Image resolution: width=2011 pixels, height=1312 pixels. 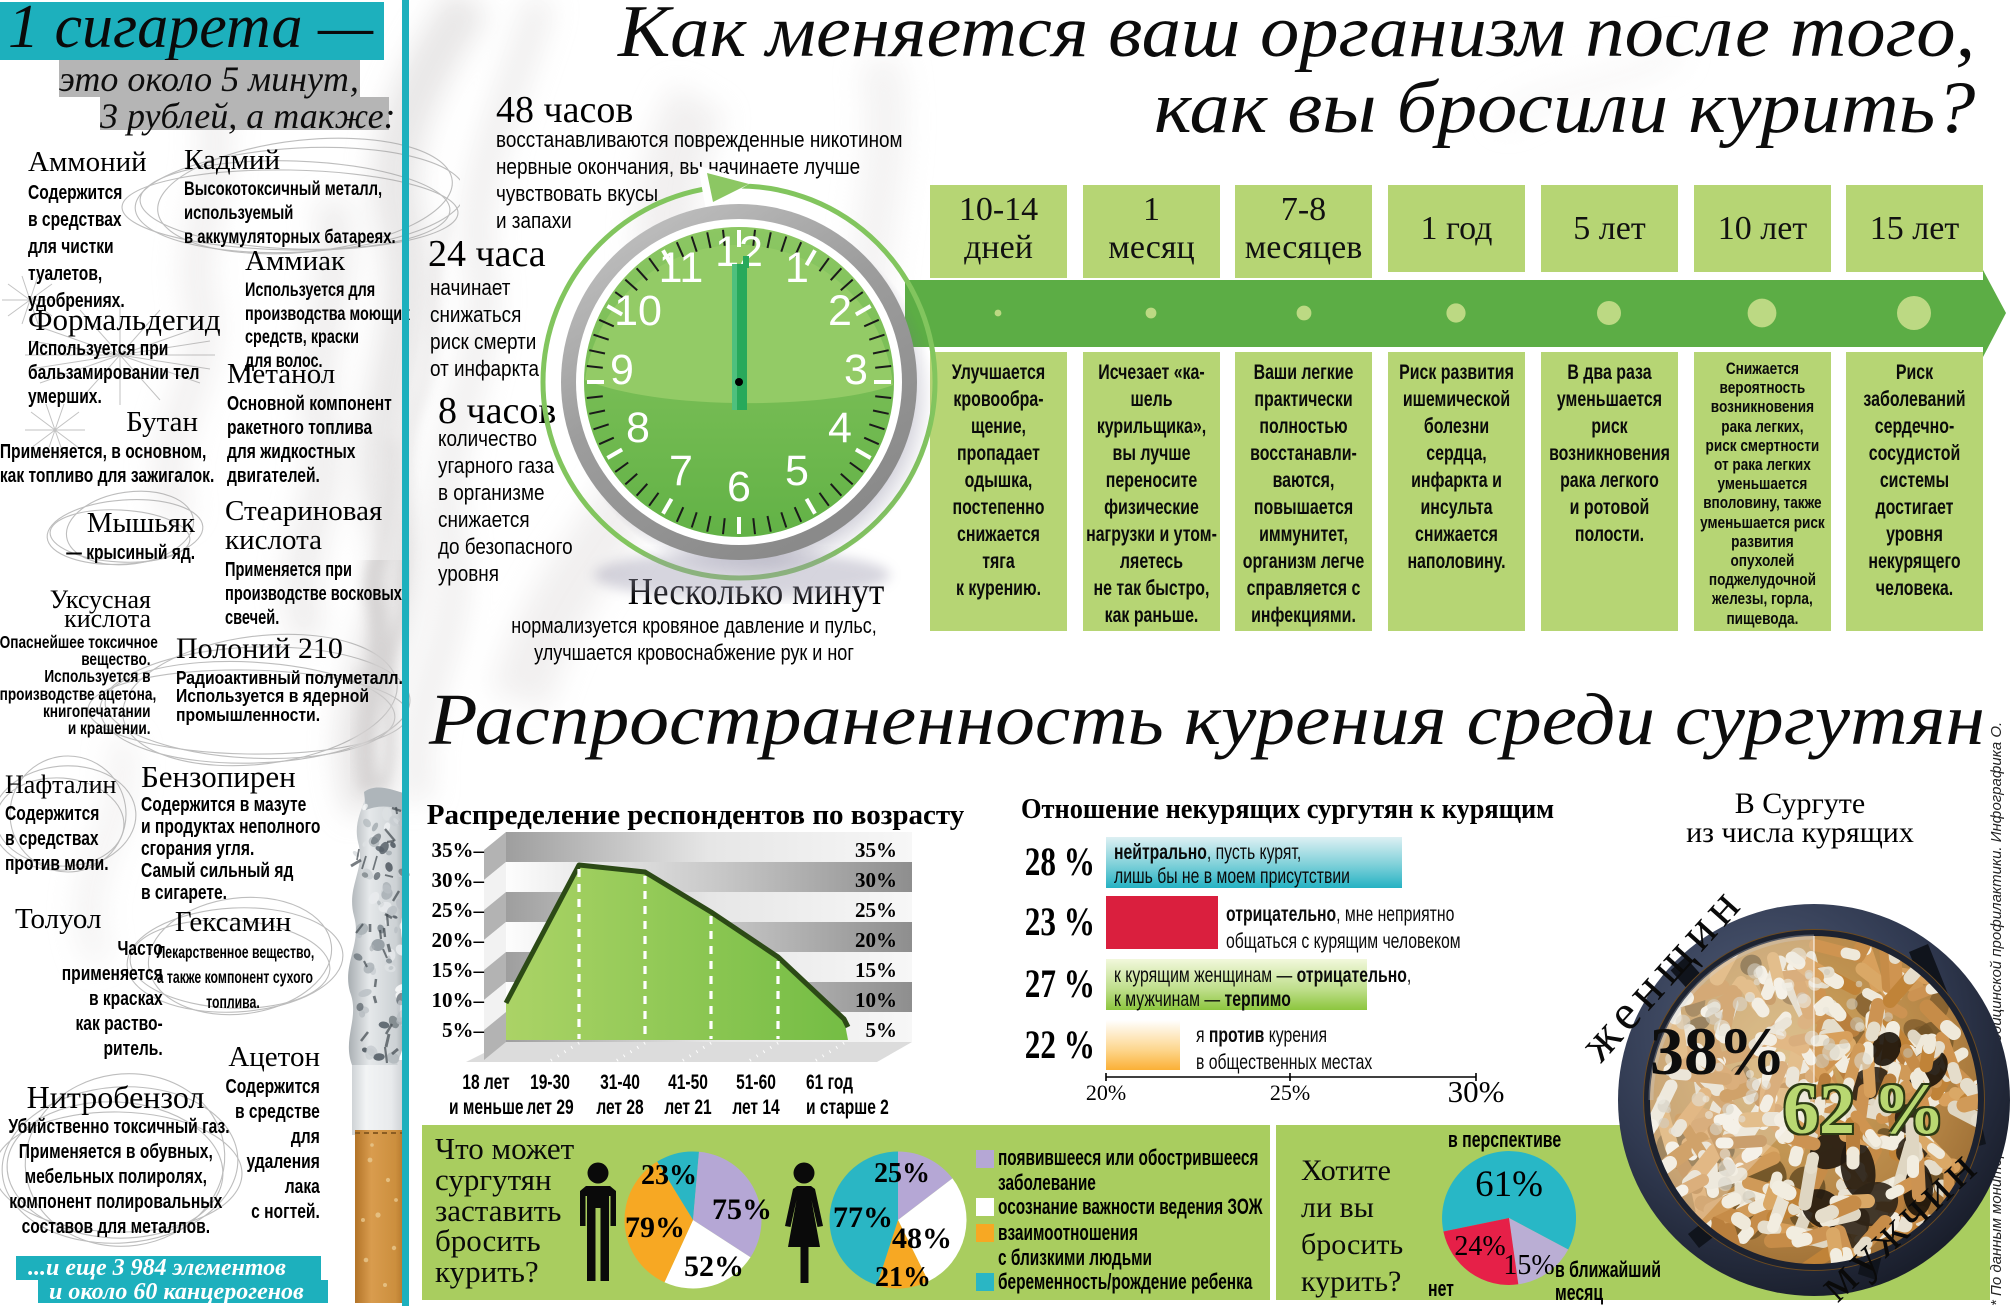 What do you see at coordinates (681, 471) in the screenshot?
I see `svg-text: 7` at bounding box center [681, 471].